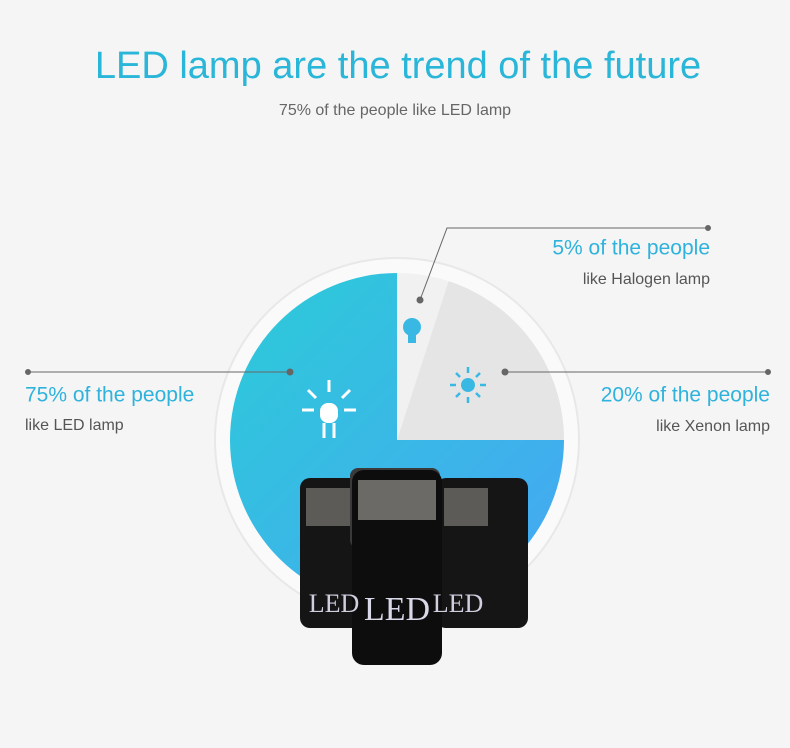 The width and height of the screenshot is (790, 748). Describe the element at coordinates (468, 385) in the screenshot. I see `xenon-icon` at that location.